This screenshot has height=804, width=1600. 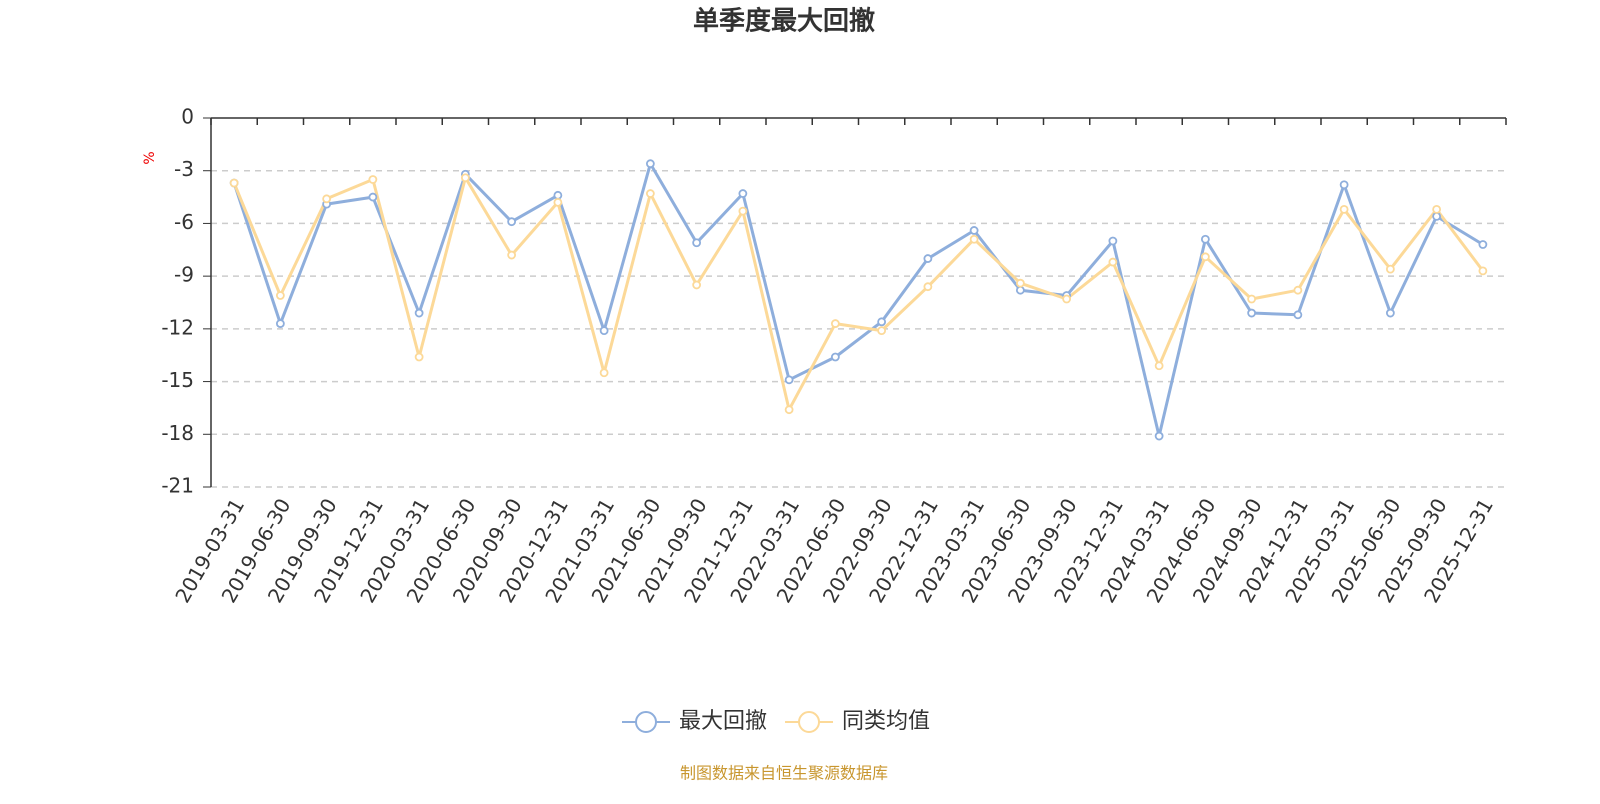 What do you see at coordinates (184, 275) in the screenshot?
I see `y-tick-label: -9` at bounding box center [184, 275].